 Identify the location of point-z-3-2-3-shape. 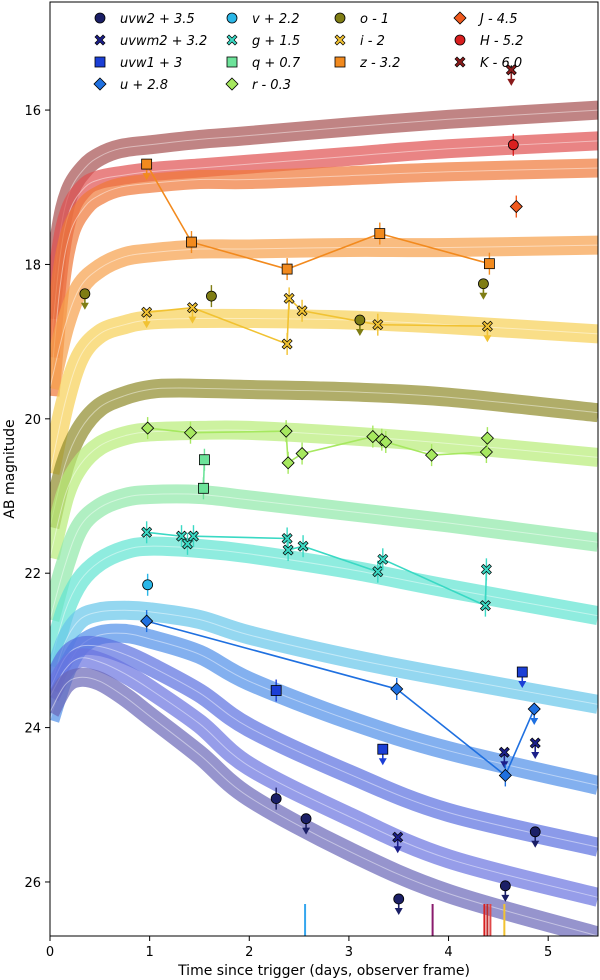
(380, 233).